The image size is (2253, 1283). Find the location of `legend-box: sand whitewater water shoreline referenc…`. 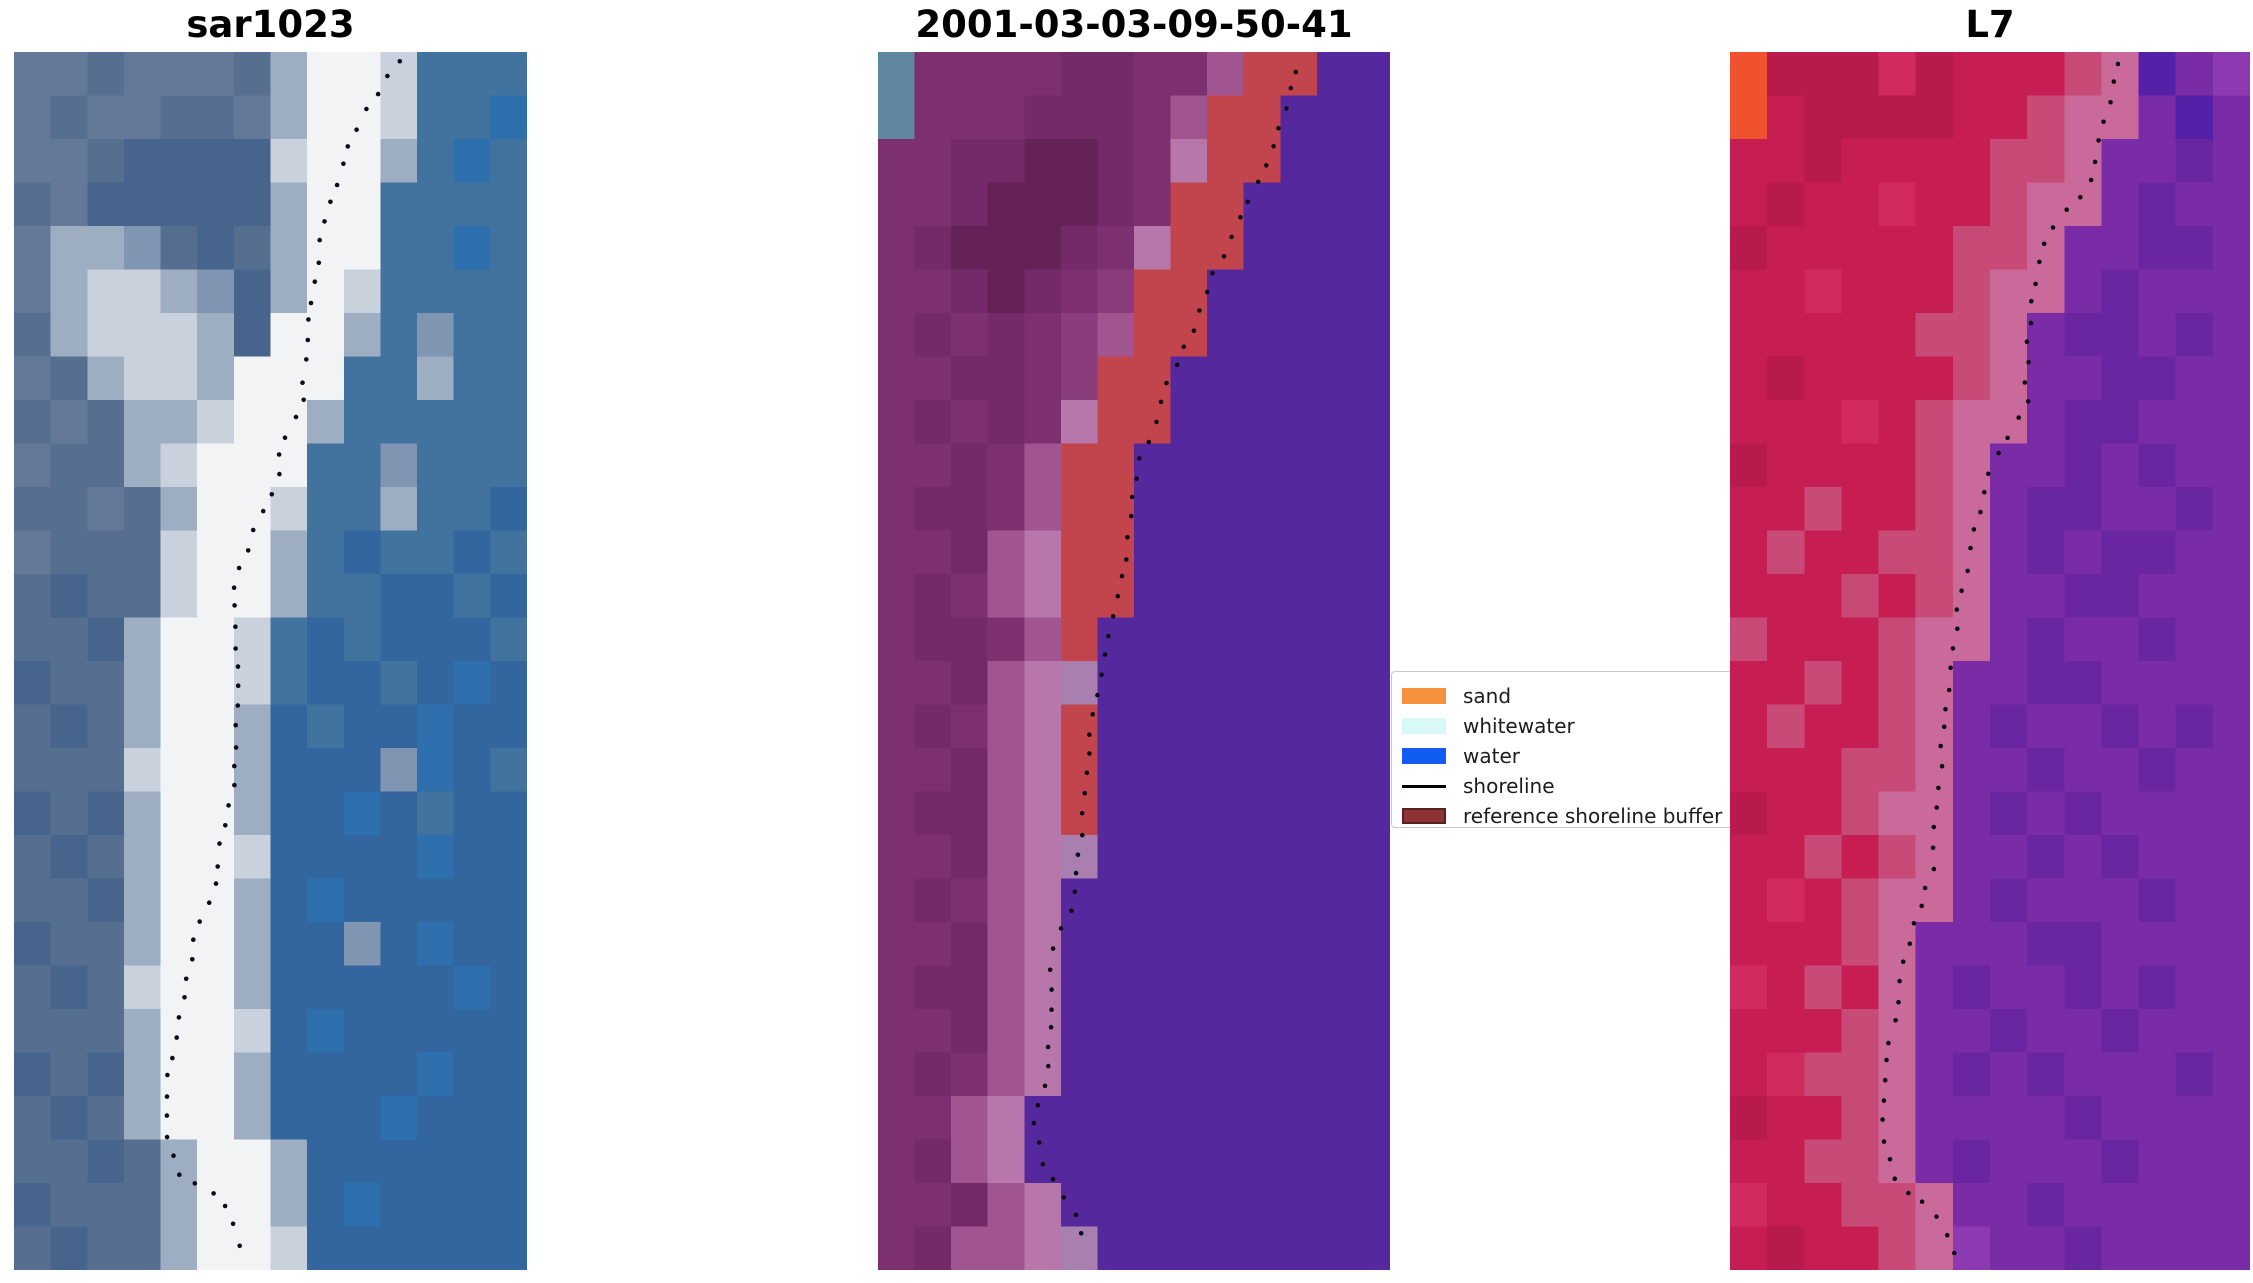

legend-box: sand whitewater water shoreline referenc… is located at coordinates (1567, 749).